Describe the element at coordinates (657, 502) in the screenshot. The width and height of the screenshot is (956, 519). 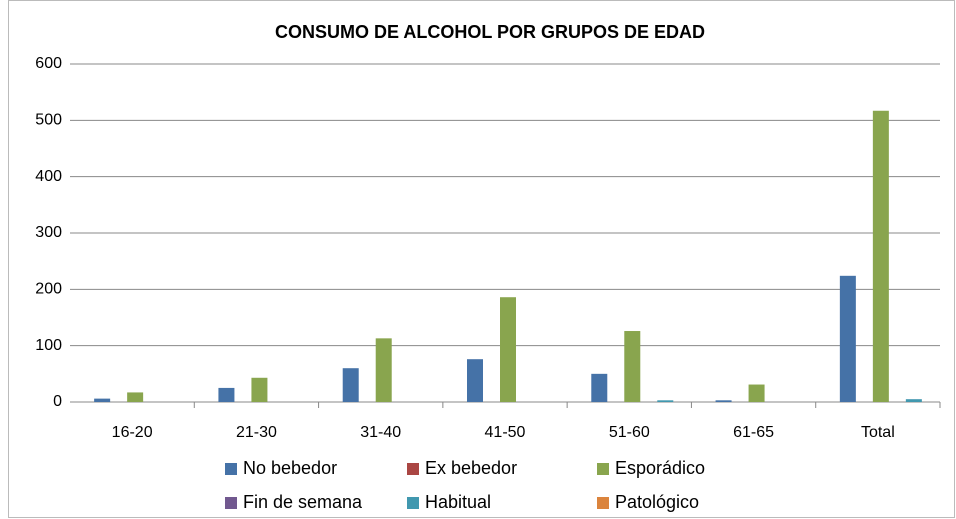
I see `legend-label: Patológico` at that location.